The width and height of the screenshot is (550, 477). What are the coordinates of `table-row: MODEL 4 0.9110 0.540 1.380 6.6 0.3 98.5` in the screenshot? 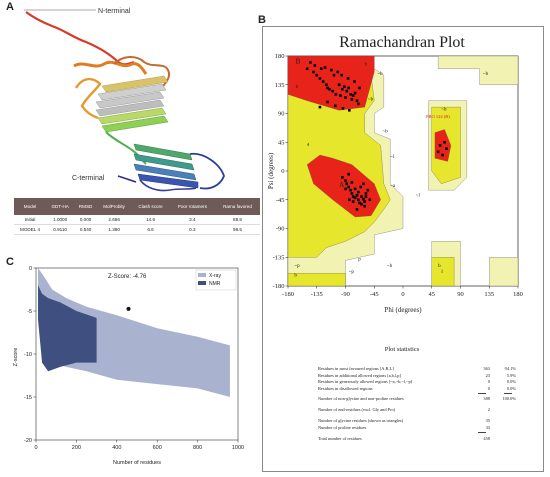 It's located at (137, 229).